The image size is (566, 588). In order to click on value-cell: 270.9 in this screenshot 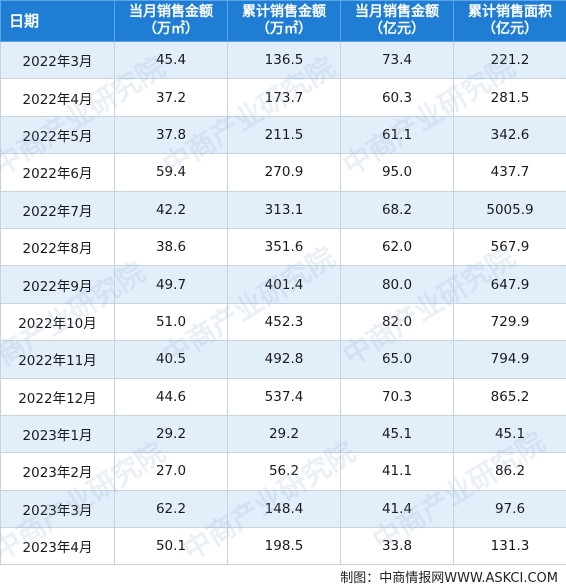, I will do `click(284, 172)`.